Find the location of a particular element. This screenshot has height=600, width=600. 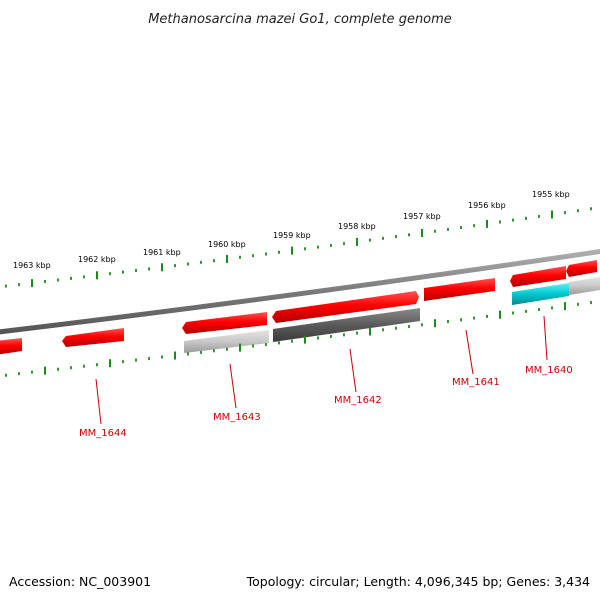

gene-label-mm1640: MM_1640 is located at coordinates (549, 370).